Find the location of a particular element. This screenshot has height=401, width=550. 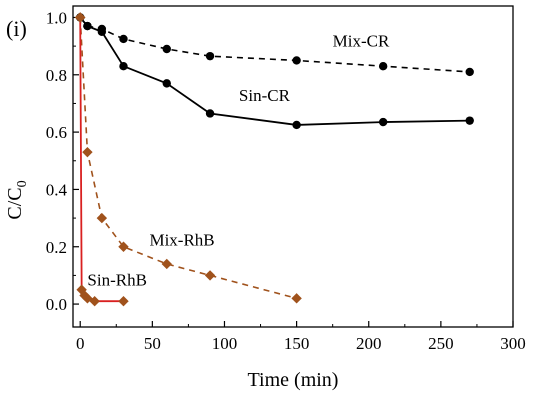

series-label: Mix-RhB is located at coordinates (181, 240).